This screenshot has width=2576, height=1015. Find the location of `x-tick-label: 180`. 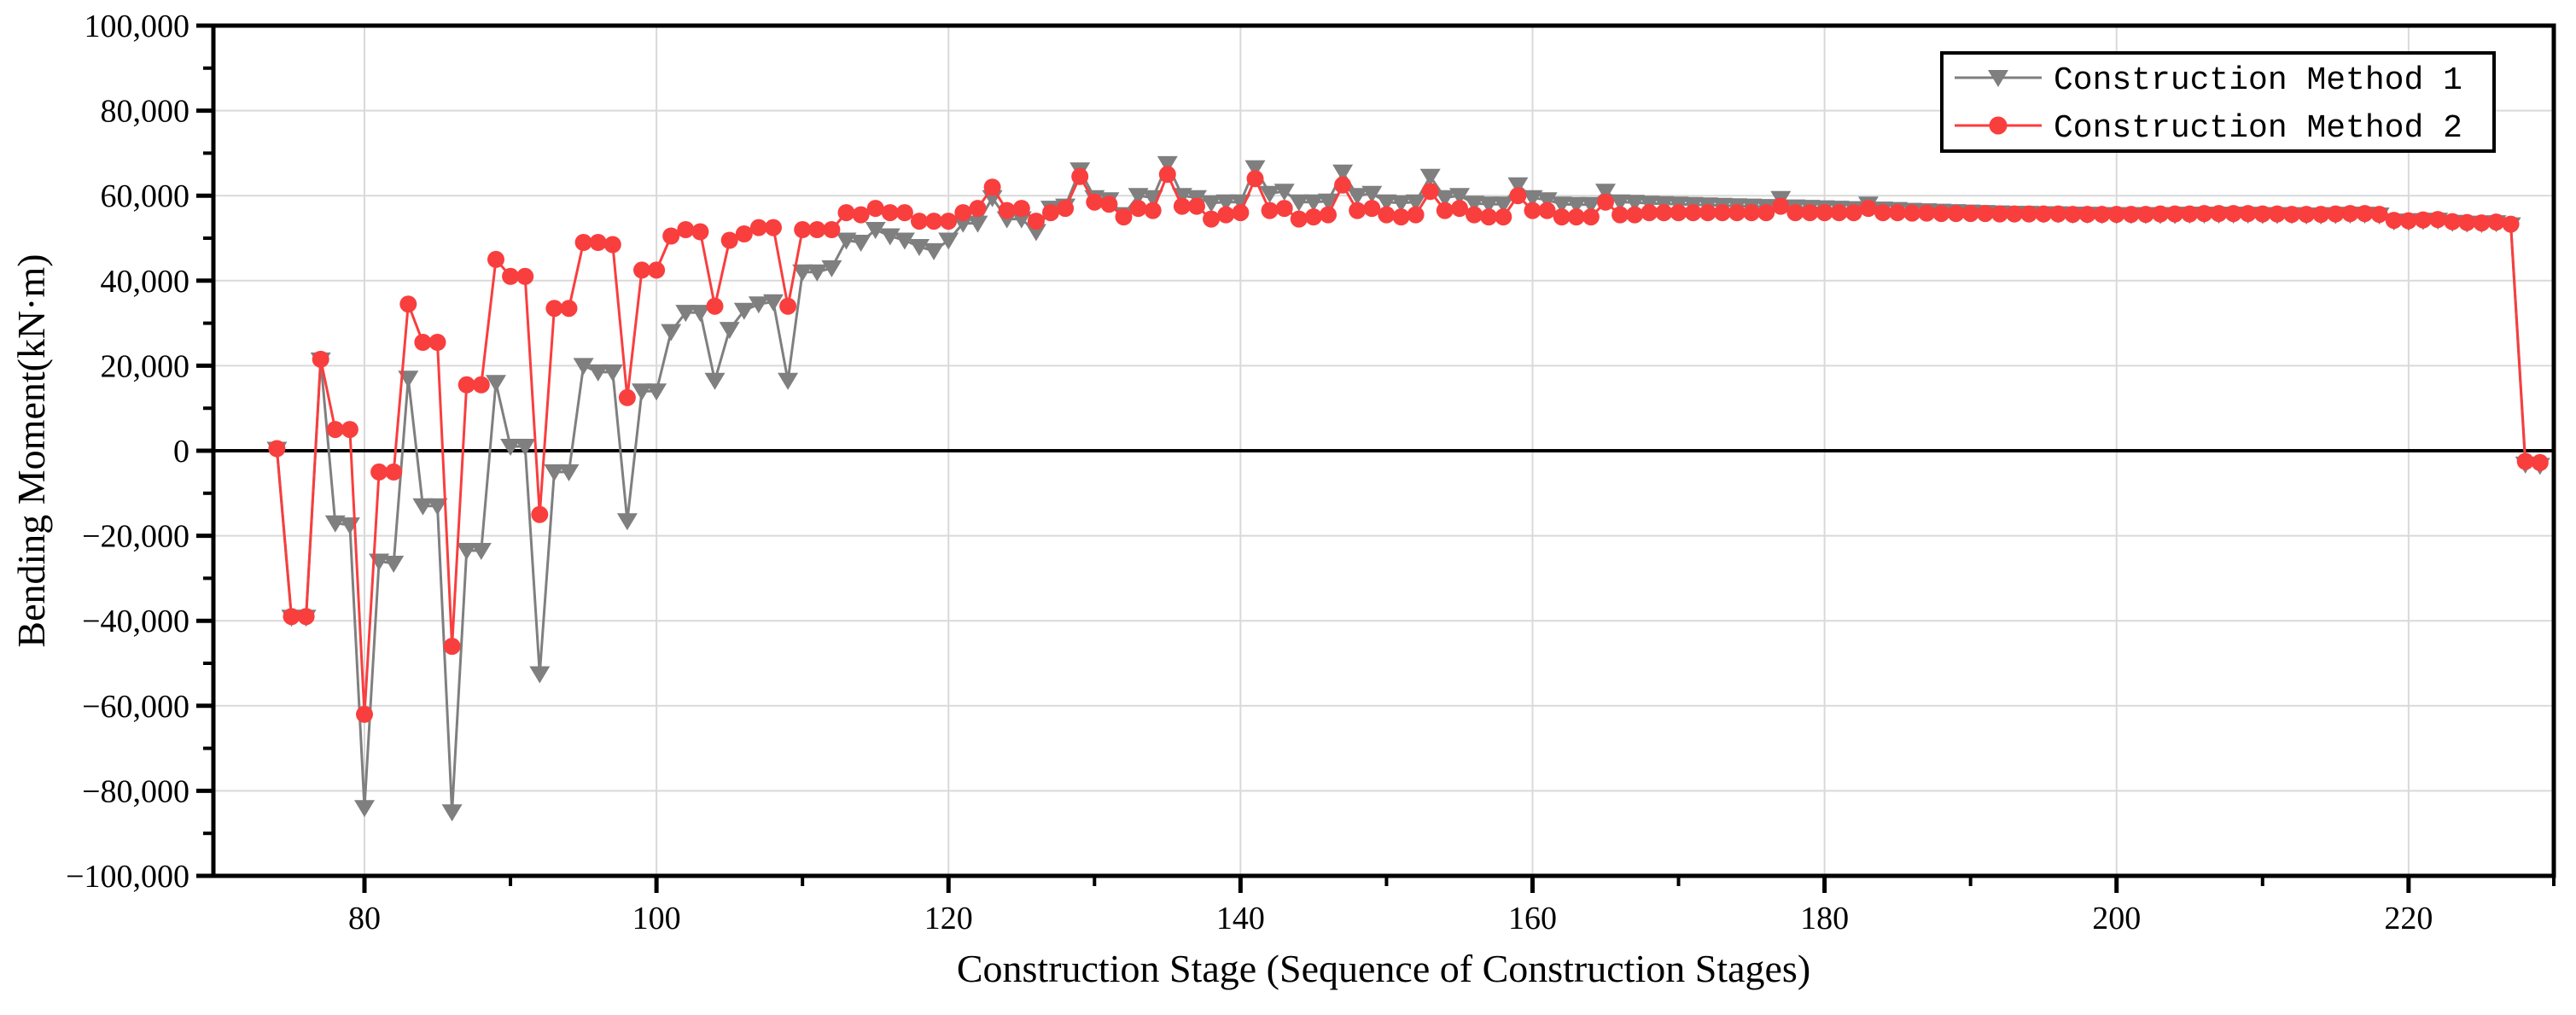

x-tick-label: 180 is located at coordinates (1824, 918).